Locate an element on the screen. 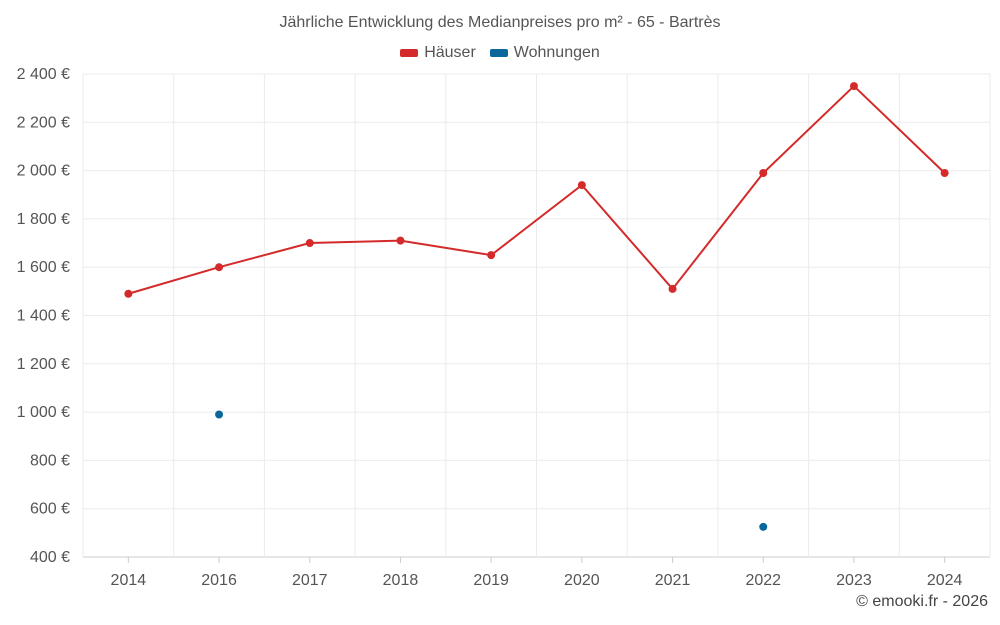  legend-swatch-houses is located at coordinates (409, 53).